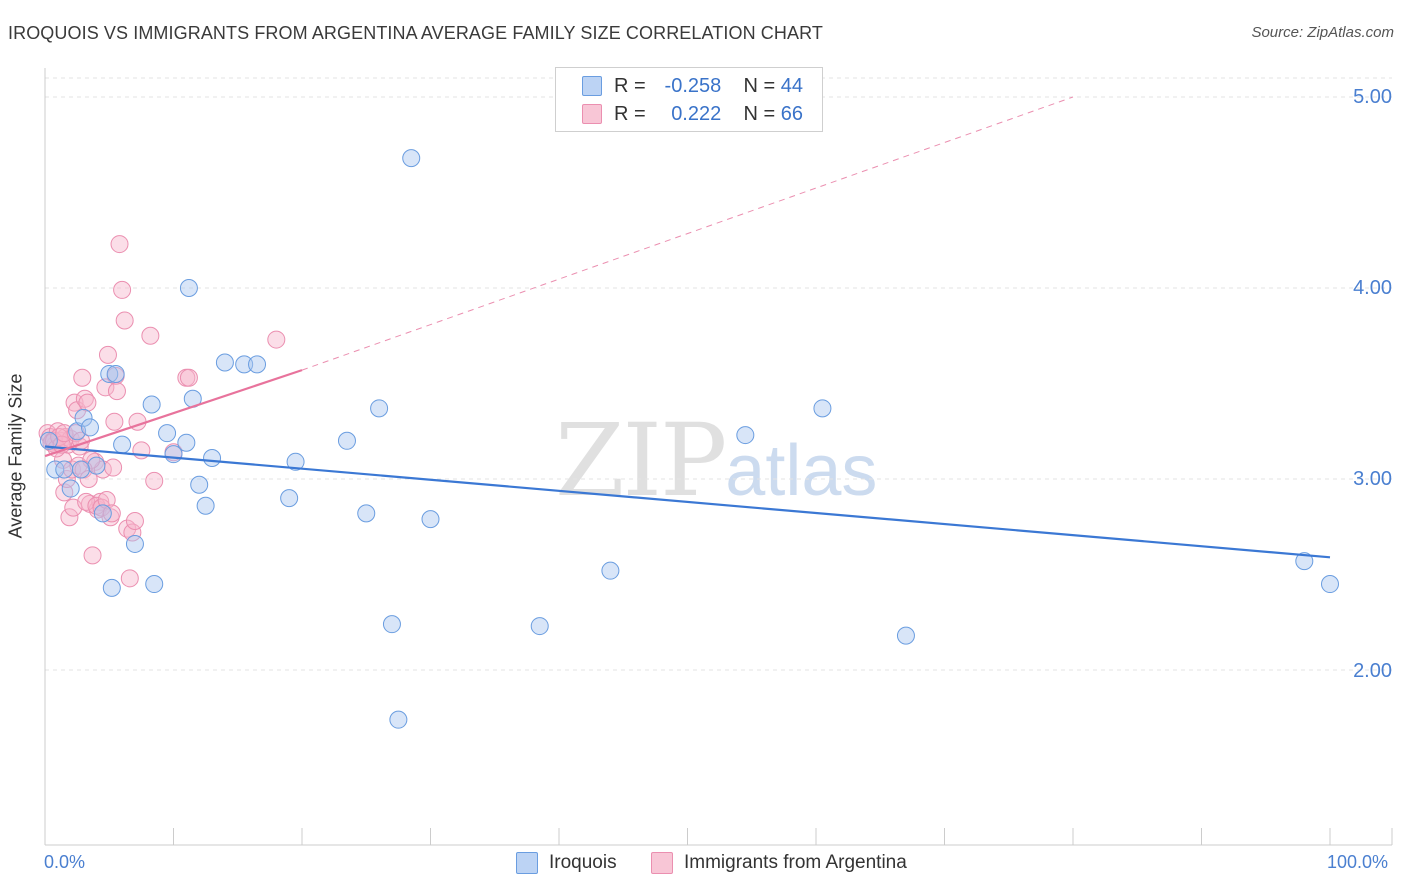  Describe the element at coordinates (1358, 862) in the screenshot. I see `x-tick-label: 100.0%` at that location.